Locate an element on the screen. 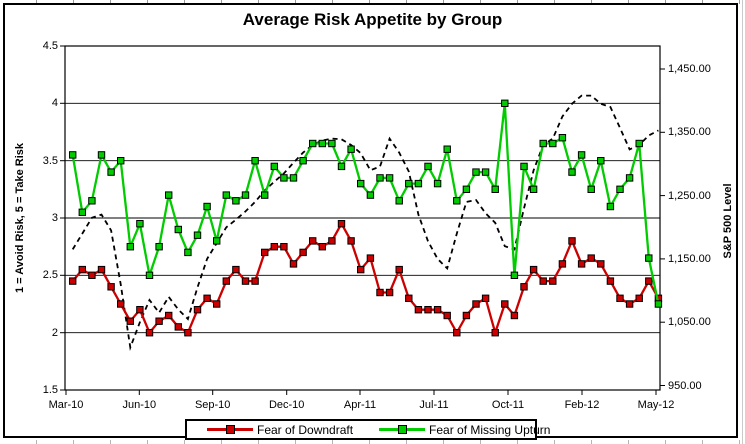  left-axis-tick-label: 4.5 is located at coordinates (50, 46).